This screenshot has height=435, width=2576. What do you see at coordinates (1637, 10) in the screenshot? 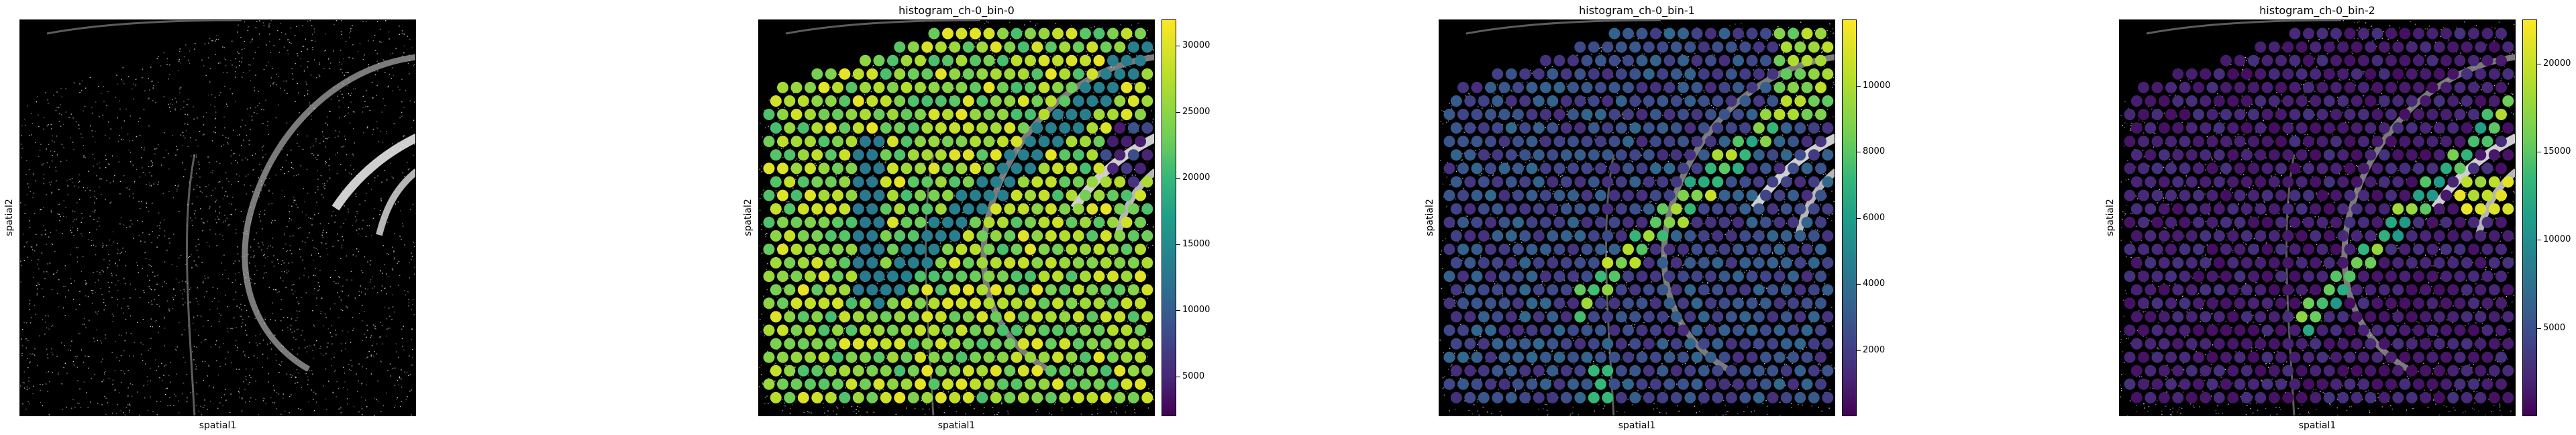
I see `panel-title: histogram_ch-0_bin-1` at bounding box center [1637, 10].